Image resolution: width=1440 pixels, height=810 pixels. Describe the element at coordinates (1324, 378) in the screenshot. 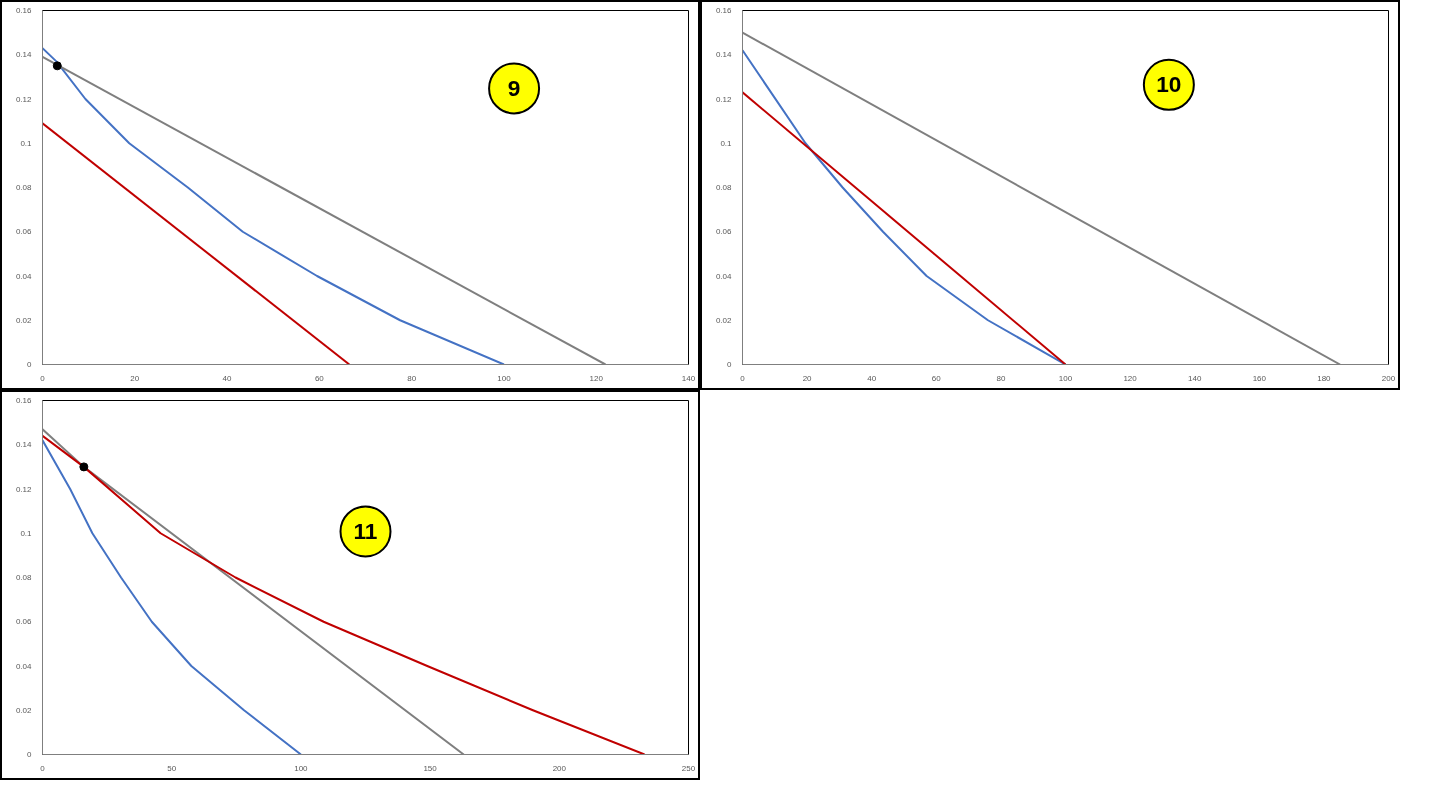

I see `x-tick-label: 180` at that location.